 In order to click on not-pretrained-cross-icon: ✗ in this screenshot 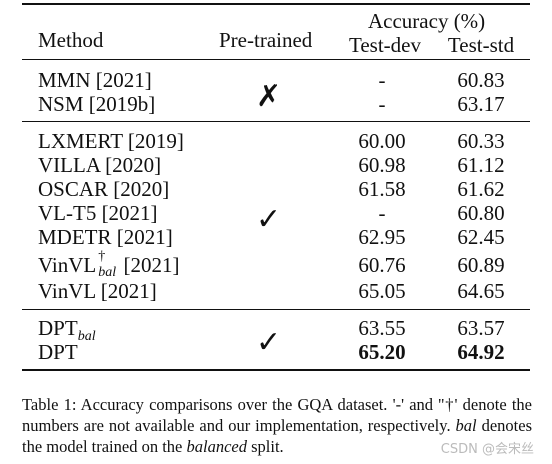, I will do `click(269, 96)`.